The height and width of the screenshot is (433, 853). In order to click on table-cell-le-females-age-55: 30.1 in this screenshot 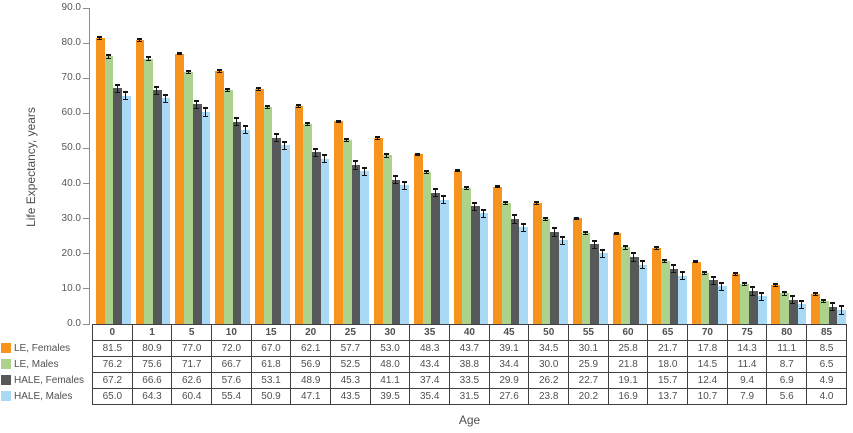, I will do `click(588, 348)`.